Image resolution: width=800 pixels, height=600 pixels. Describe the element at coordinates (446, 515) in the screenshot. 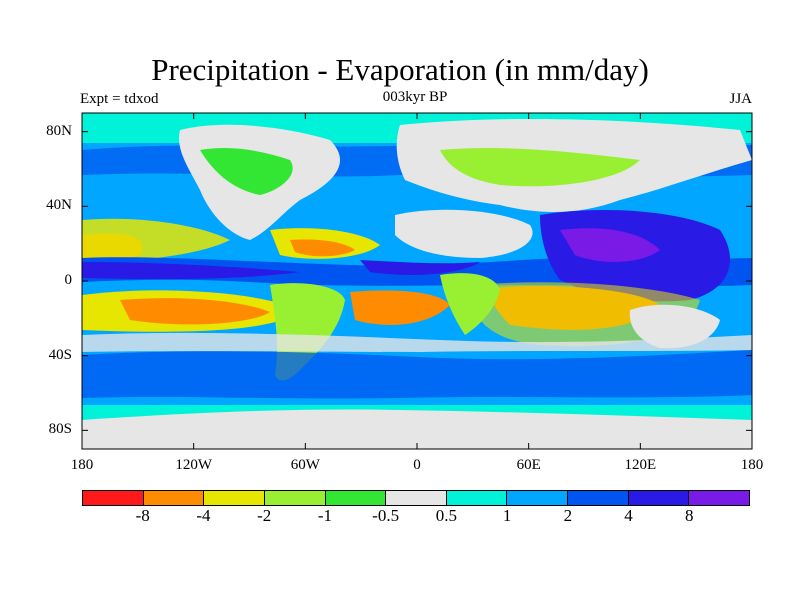

I see `colorbar-label: 0.5` at that location.